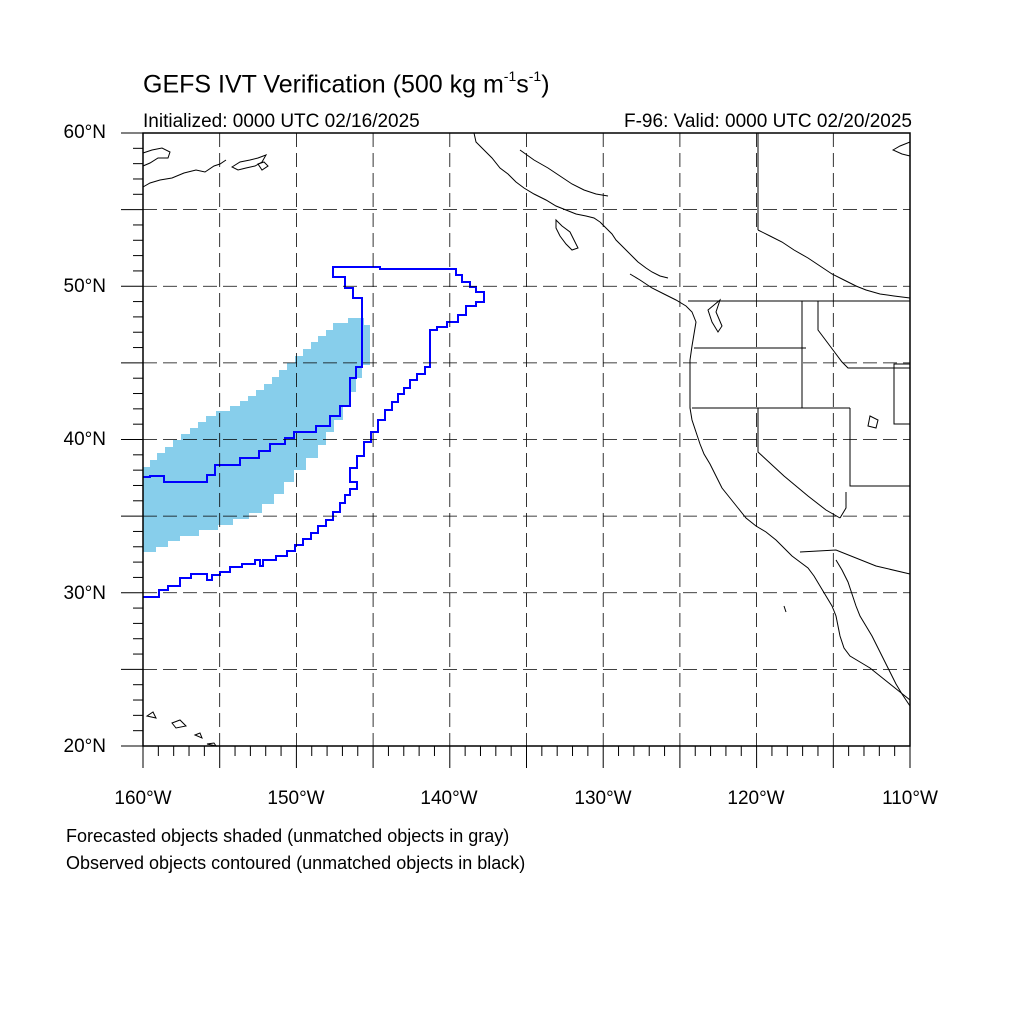  What do you see at coordinates (756, 798) in the screenshot?
I see `lon-label-120w: 120°W` at bounding box center [756, 798].